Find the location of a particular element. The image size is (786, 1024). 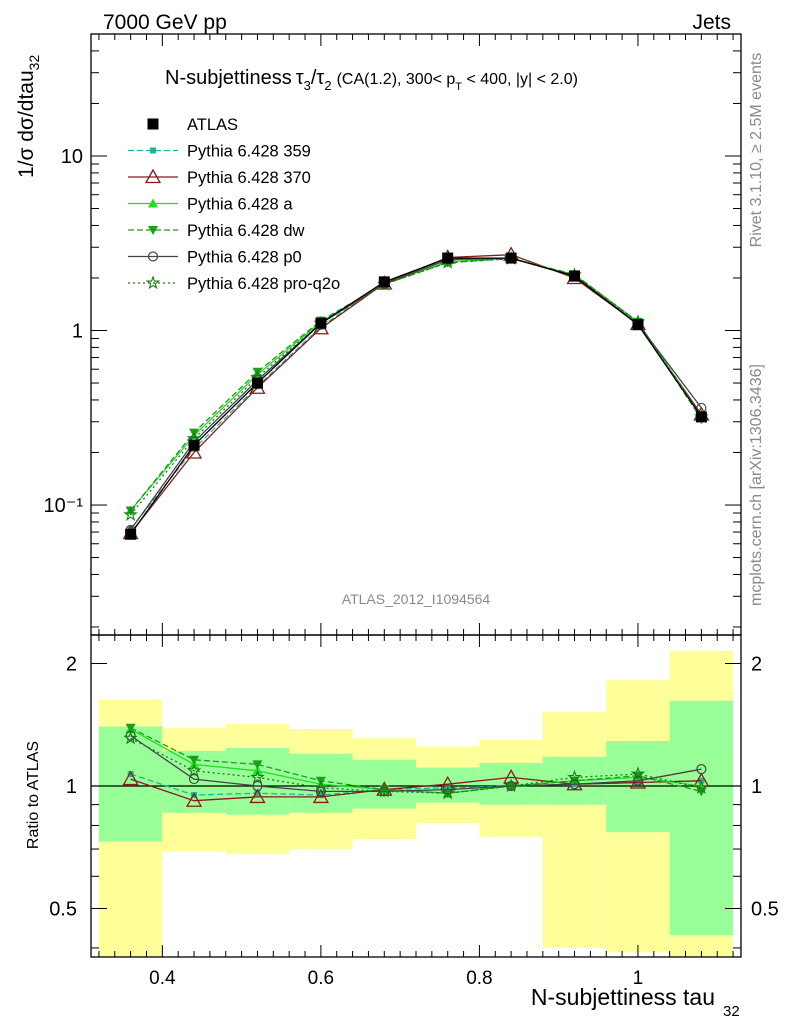

x-tick-label: 0.6 is located at coordinates (321, 978).